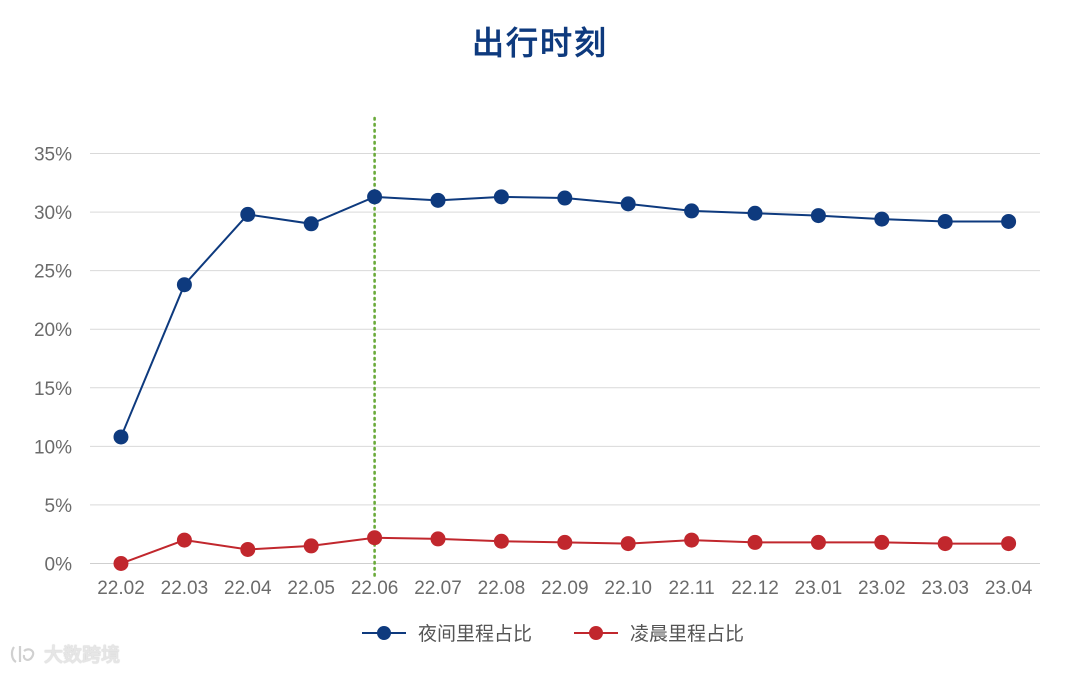 The width and height of the screenshot is (1080, 674). Describe the element at coordinates (121, 588) in the screenshot. I see `x-tick-label: 22.02` at that location.